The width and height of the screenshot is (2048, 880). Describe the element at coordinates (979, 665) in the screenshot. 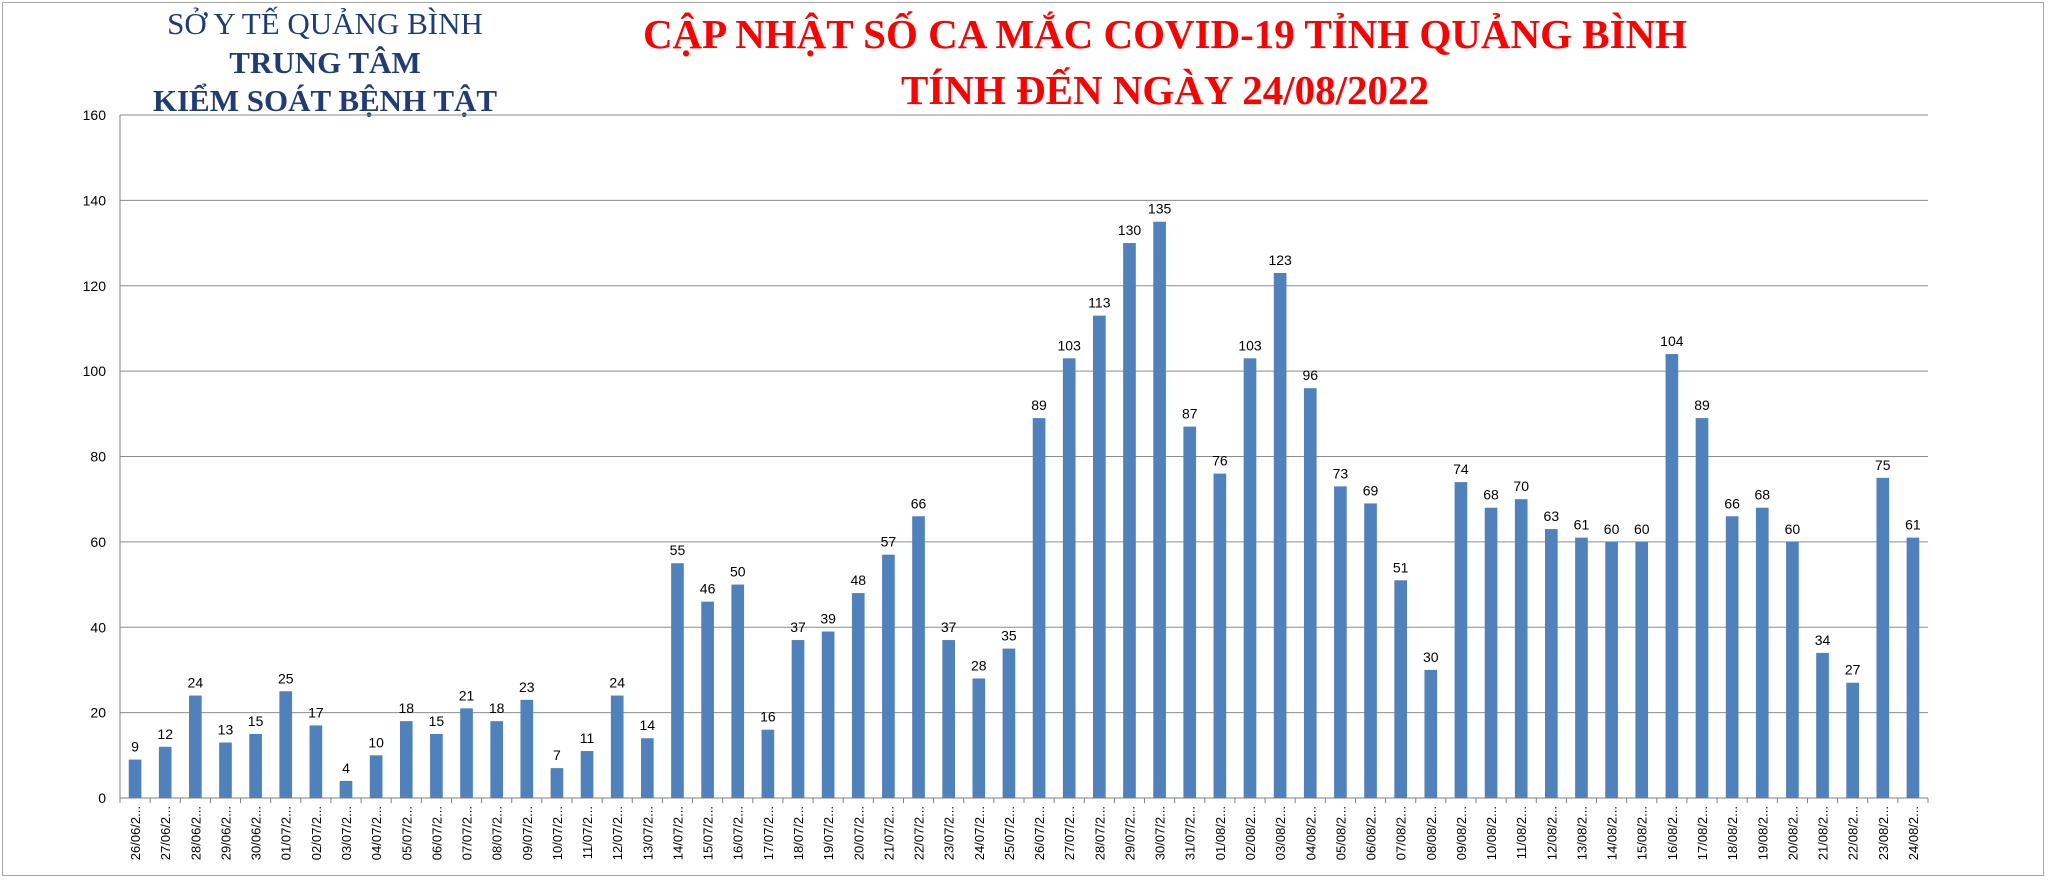

I see `data-label: 28` at that location.